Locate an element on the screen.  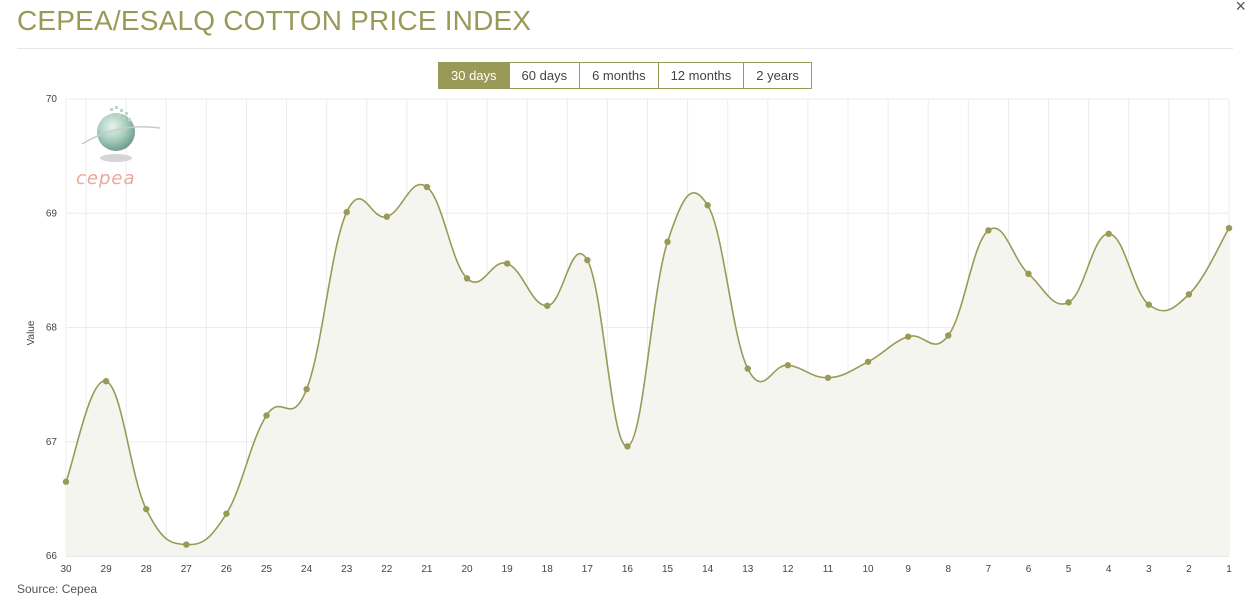
x-tick-label: 3 is located at coordinates (1149, 569).